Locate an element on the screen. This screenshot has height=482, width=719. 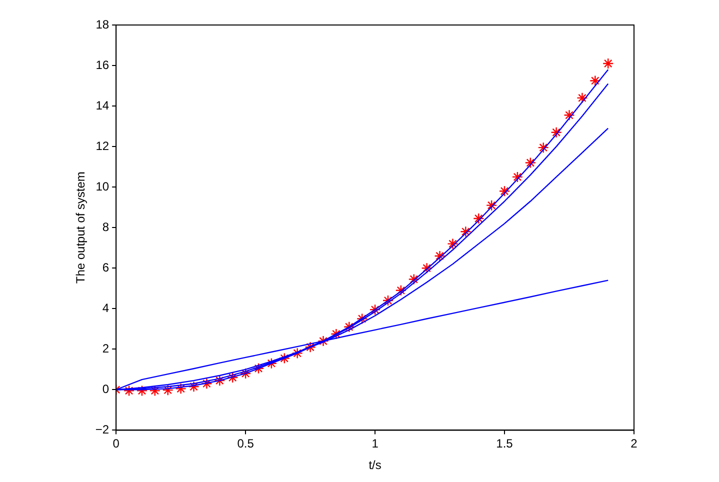
y-tick-label: 4 is located at coordinates (106, 307).